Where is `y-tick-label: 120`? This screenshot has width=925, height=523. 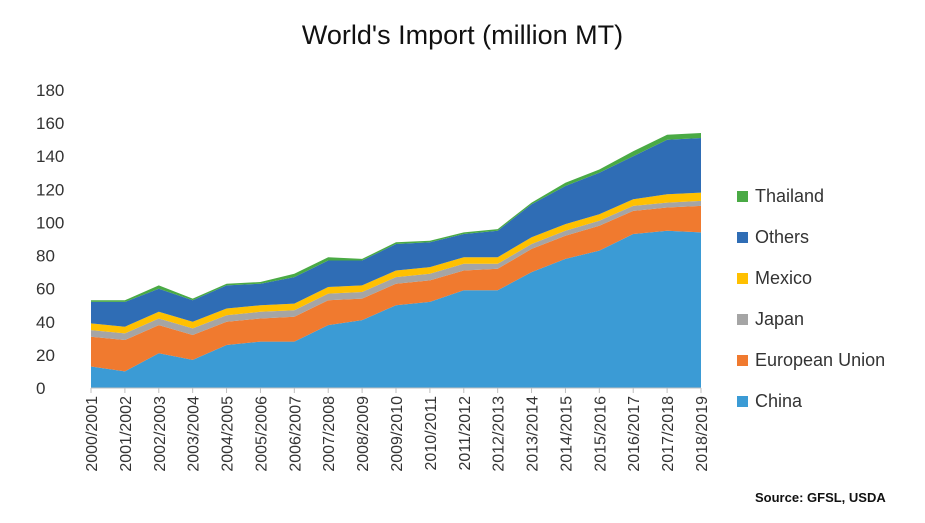
y-tick-label: 120 is located at coordinates (50, 189).